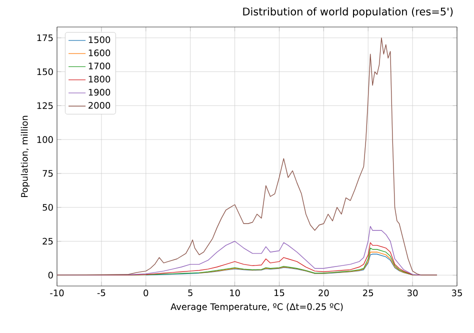 The height and width of the screenshot is (333, 474). I want to click on x-tick-label: 10, so click(235, 293).